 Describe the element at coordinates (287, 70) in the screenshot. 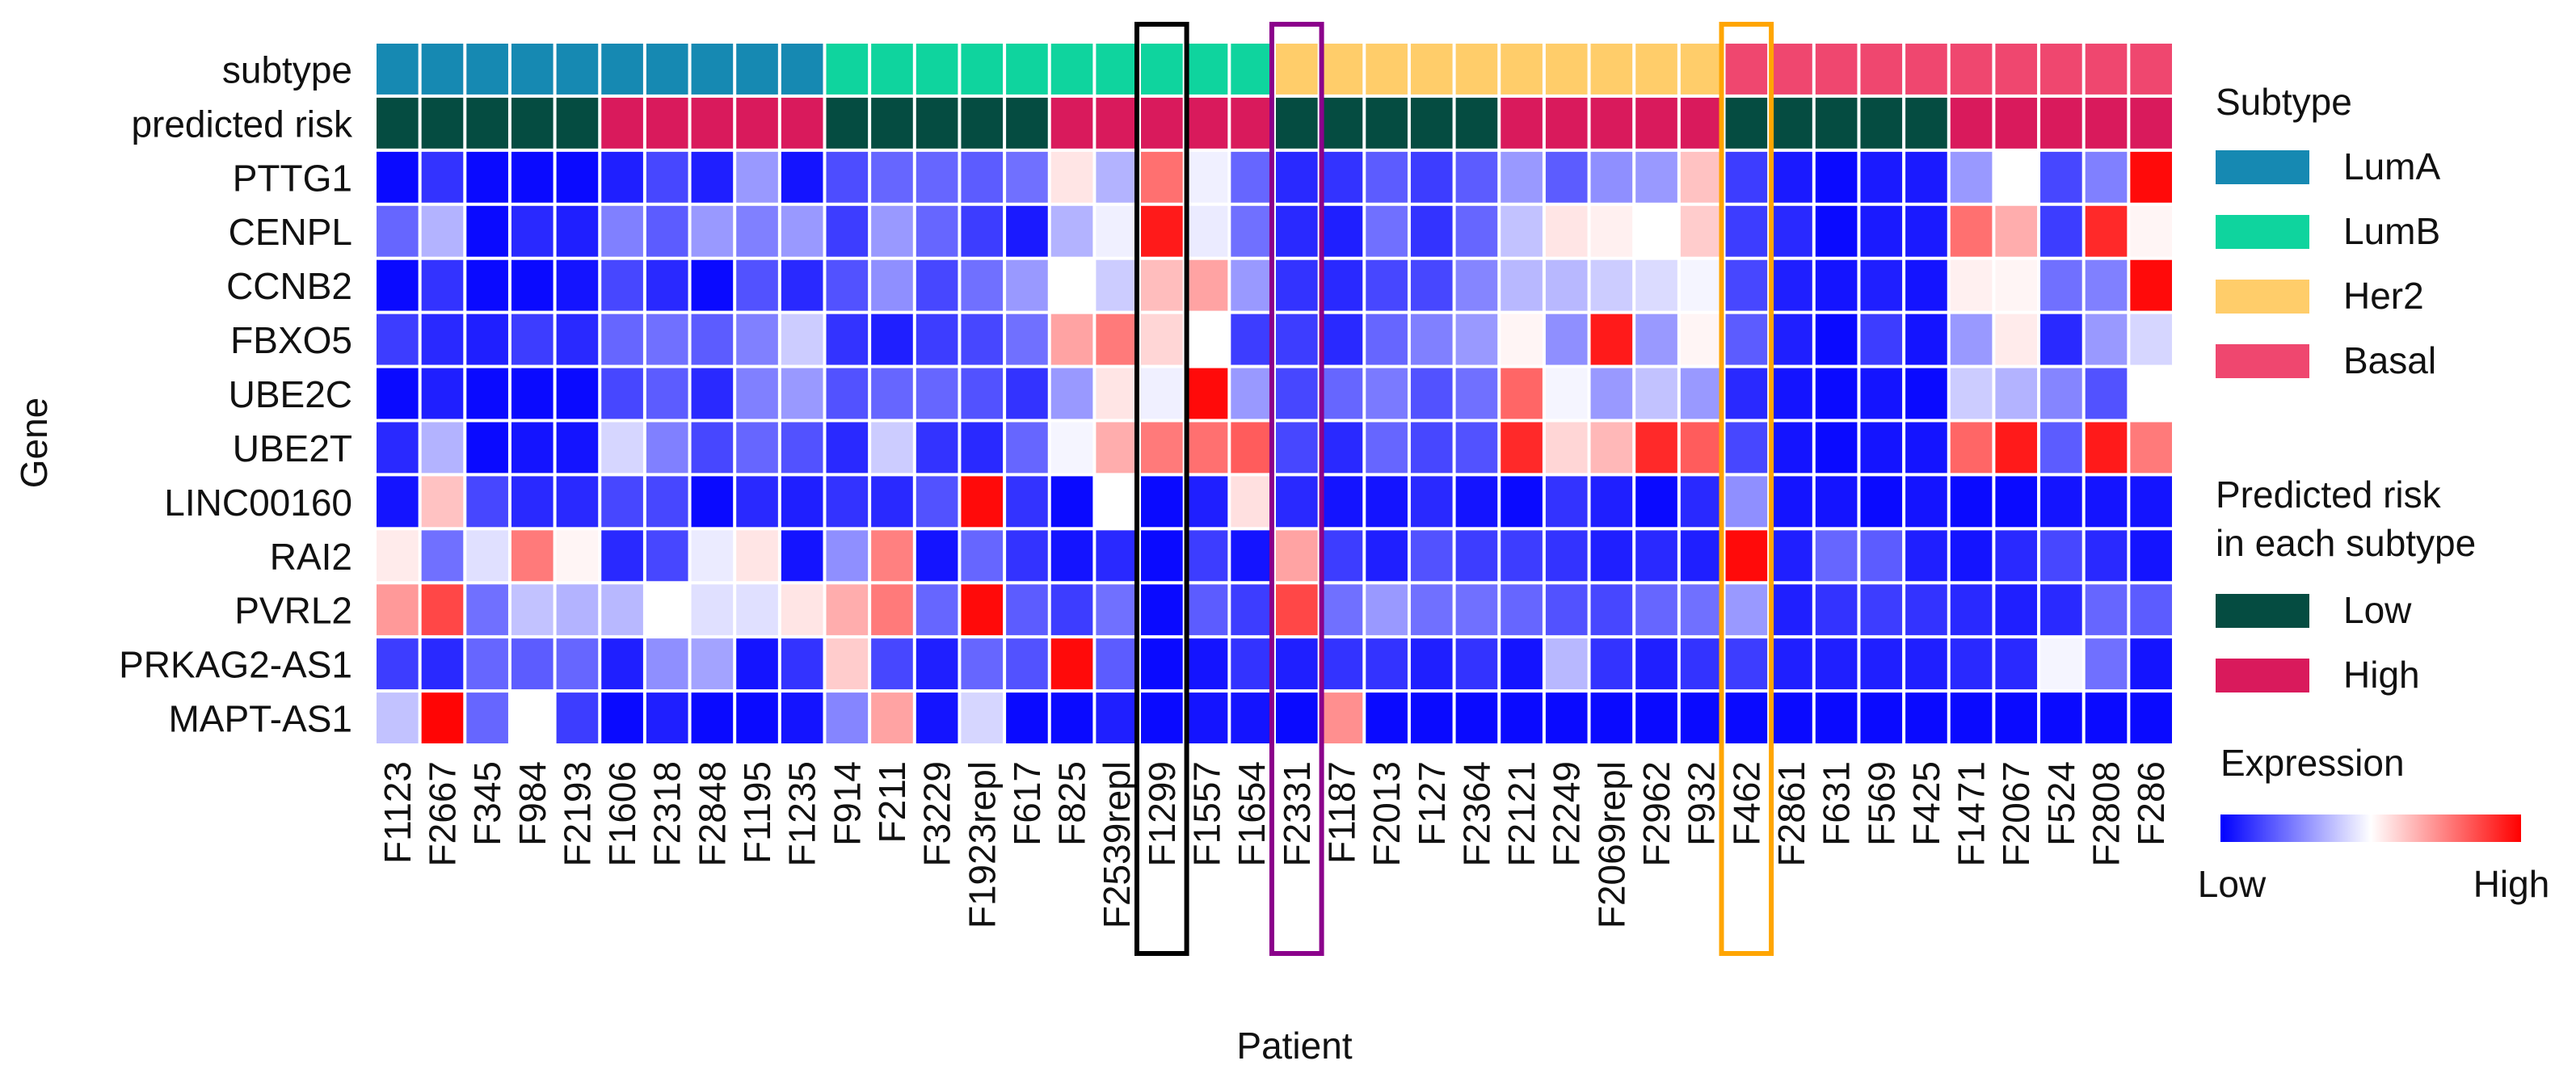

I see `annotation-row-label: subtype` at that location.